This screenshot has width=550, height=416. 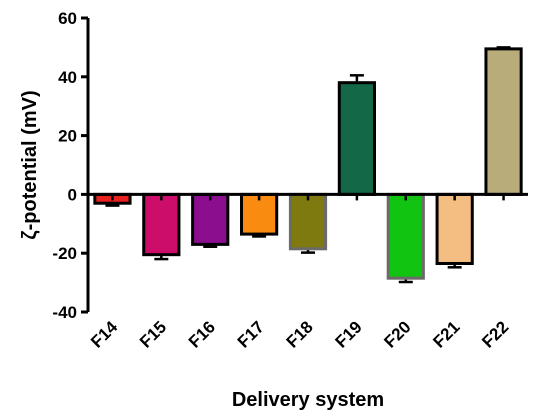 I want to click on bar-f16, so click(x=210, y=219).